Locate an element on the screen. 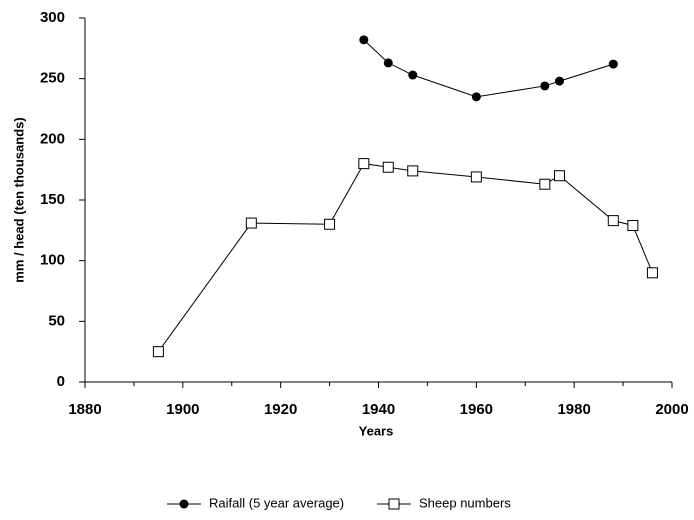 Image resolution: width=694 pixels, height=520 pixels. y-tick-label: 100 is located at coordinates (52, 260).